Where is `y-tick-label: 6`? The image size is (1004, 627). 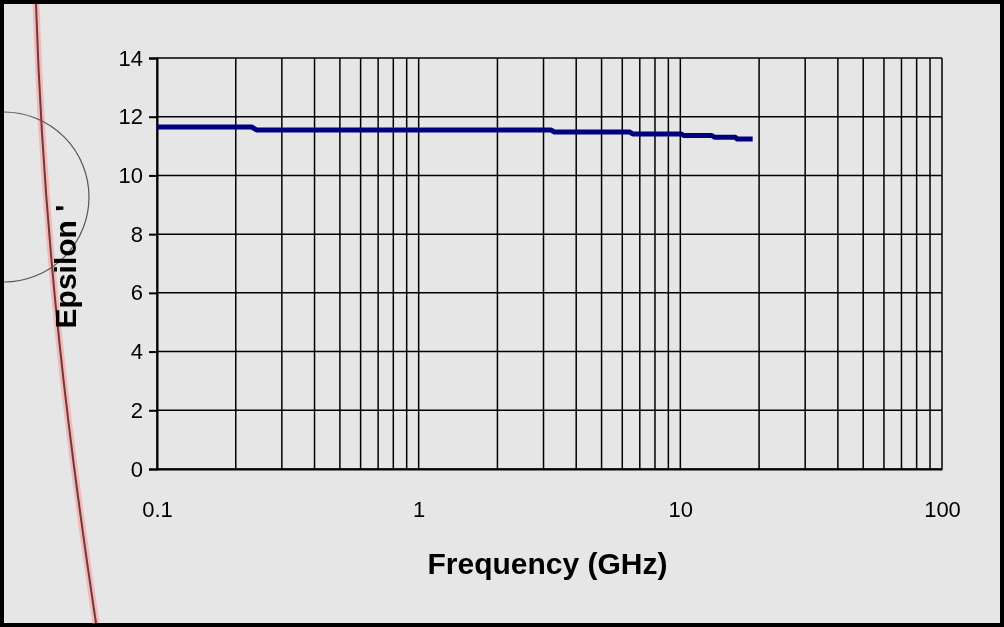 y-tick-label: 6 is located at coordinates (136, 293).